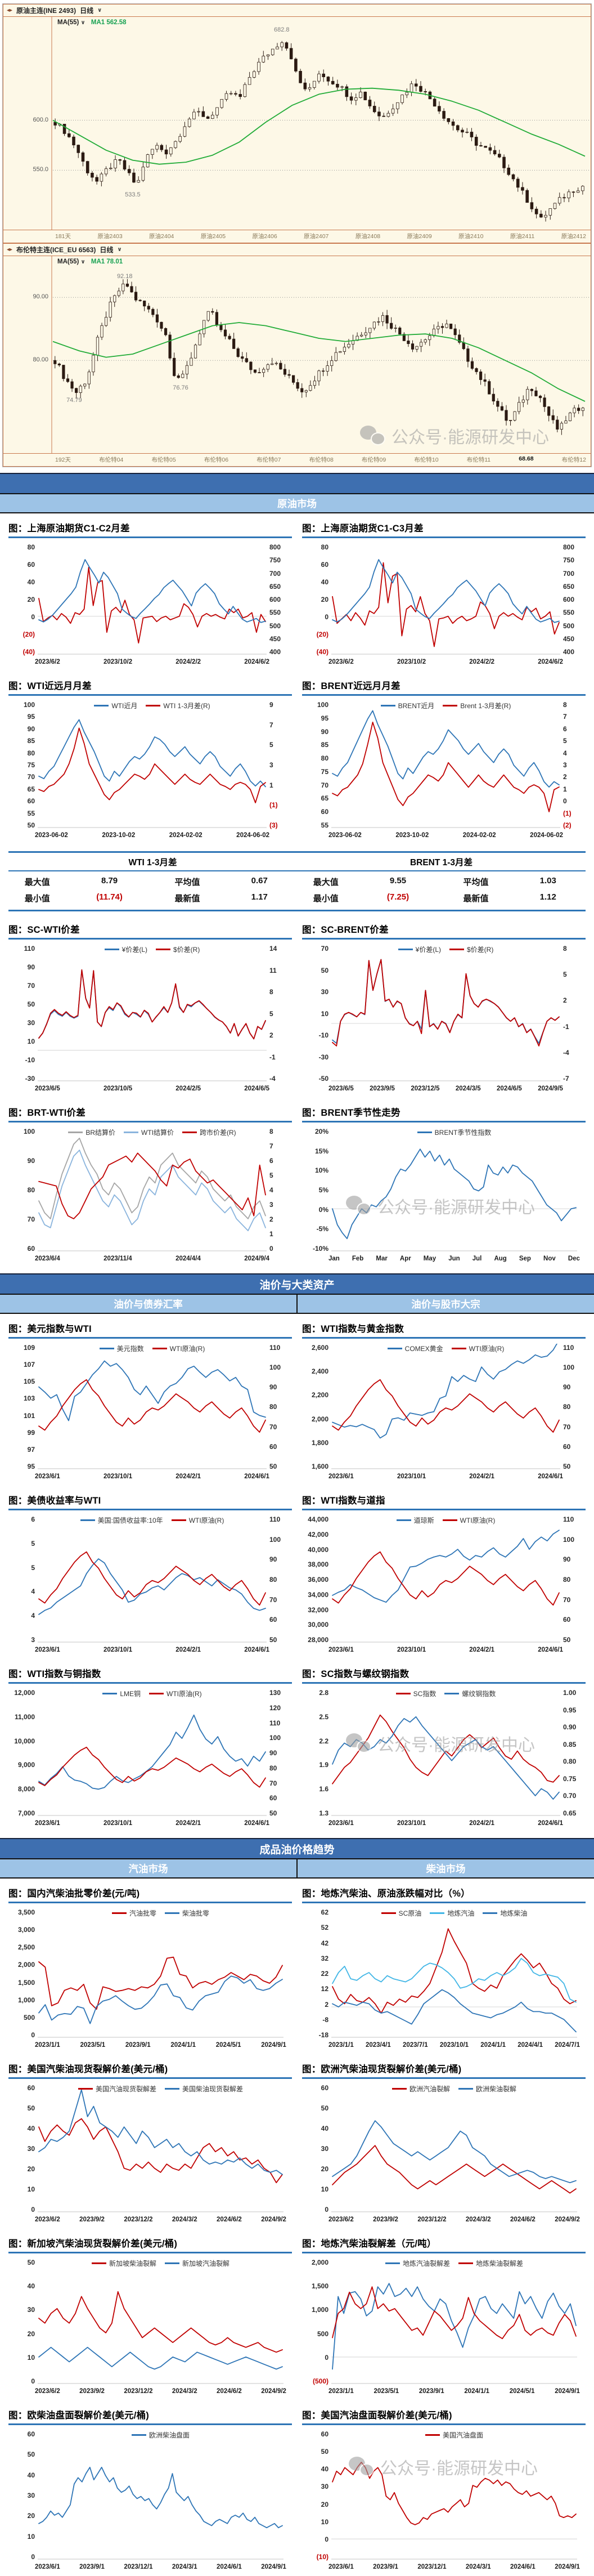 This screenshot has height=2576, width=594. What do you see at coordinates (454, 2435) in the screenshot?
I see `legend: 美国汽油盘面` at bounding box center [454, 2435].